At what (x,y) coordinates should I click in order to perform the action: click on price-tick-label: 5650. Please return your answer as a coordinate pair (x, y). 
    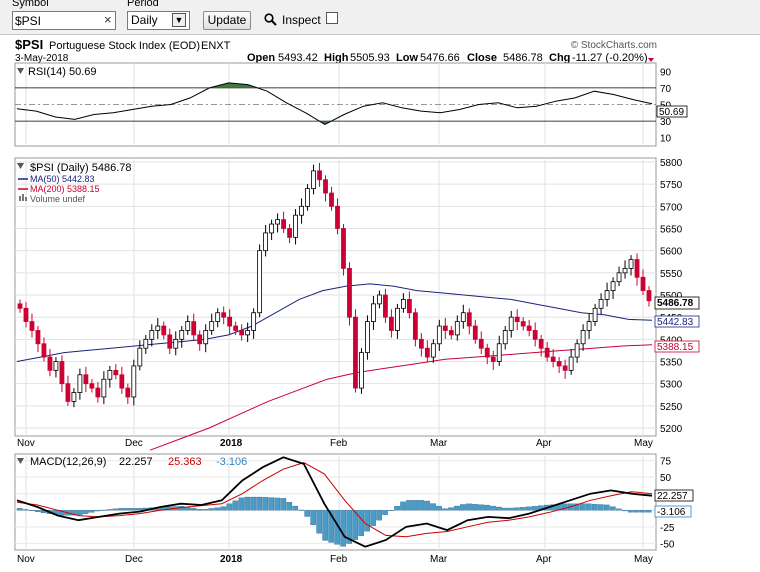
    Looking at the image, I should click on (671, 230).